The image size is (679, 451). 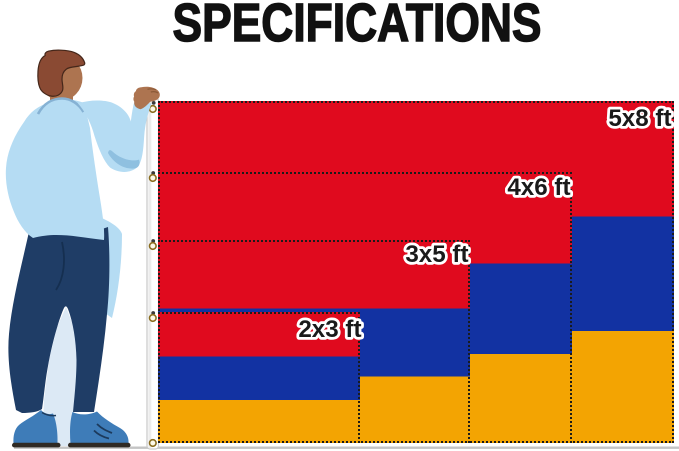 I want to click on svg-text: SPECIFICATIONS, so click(x=357, y=26).